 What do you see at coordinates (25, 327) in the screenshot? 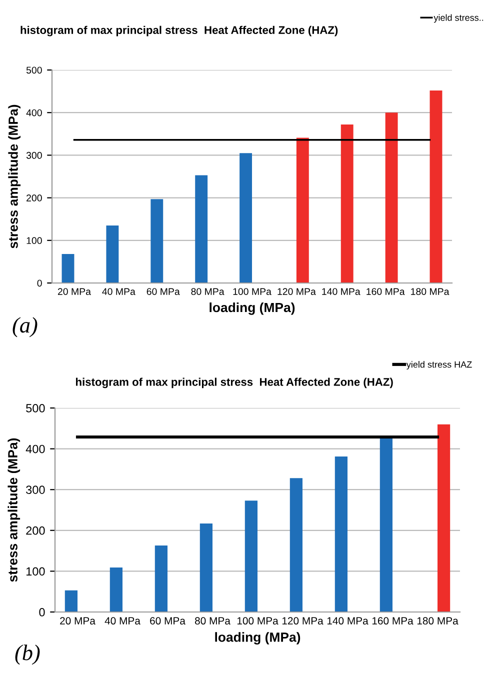
I see `text: (a)` at bounding box center [25, 327].